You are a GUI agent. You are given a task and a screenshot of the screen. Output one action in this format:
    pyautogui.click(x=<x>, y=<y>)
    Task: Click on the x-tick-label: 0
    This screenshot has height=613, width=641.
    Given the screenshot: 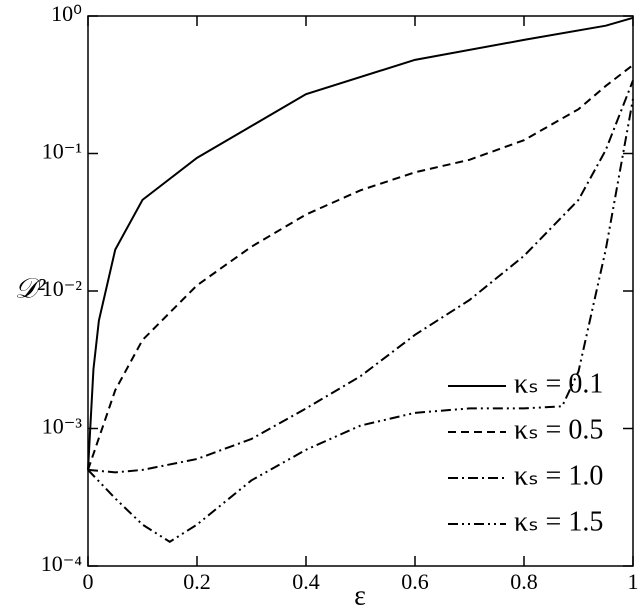 What is the action you would take?
    pyautogui.click(x=88, y=581)
    